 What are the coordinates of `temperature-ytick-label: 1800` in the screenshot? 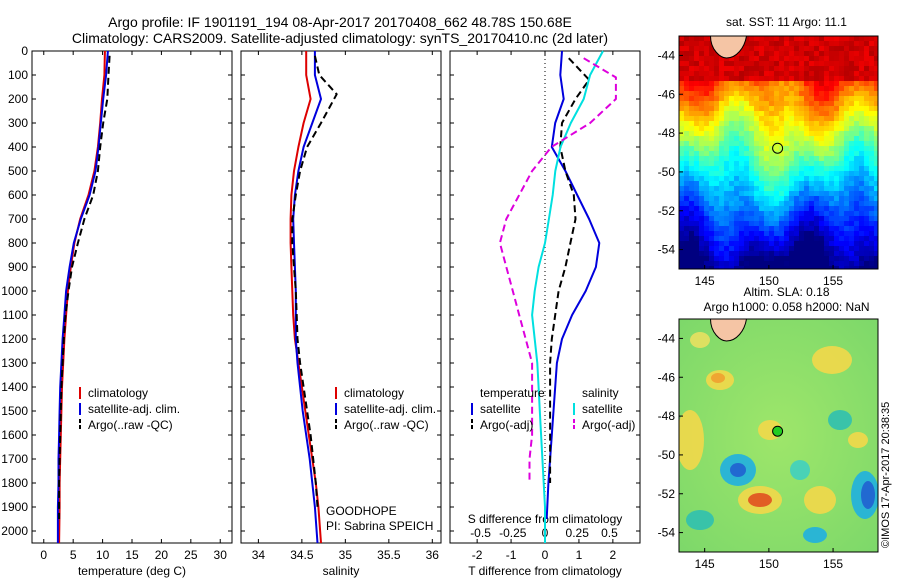 It's located at (14, 483).